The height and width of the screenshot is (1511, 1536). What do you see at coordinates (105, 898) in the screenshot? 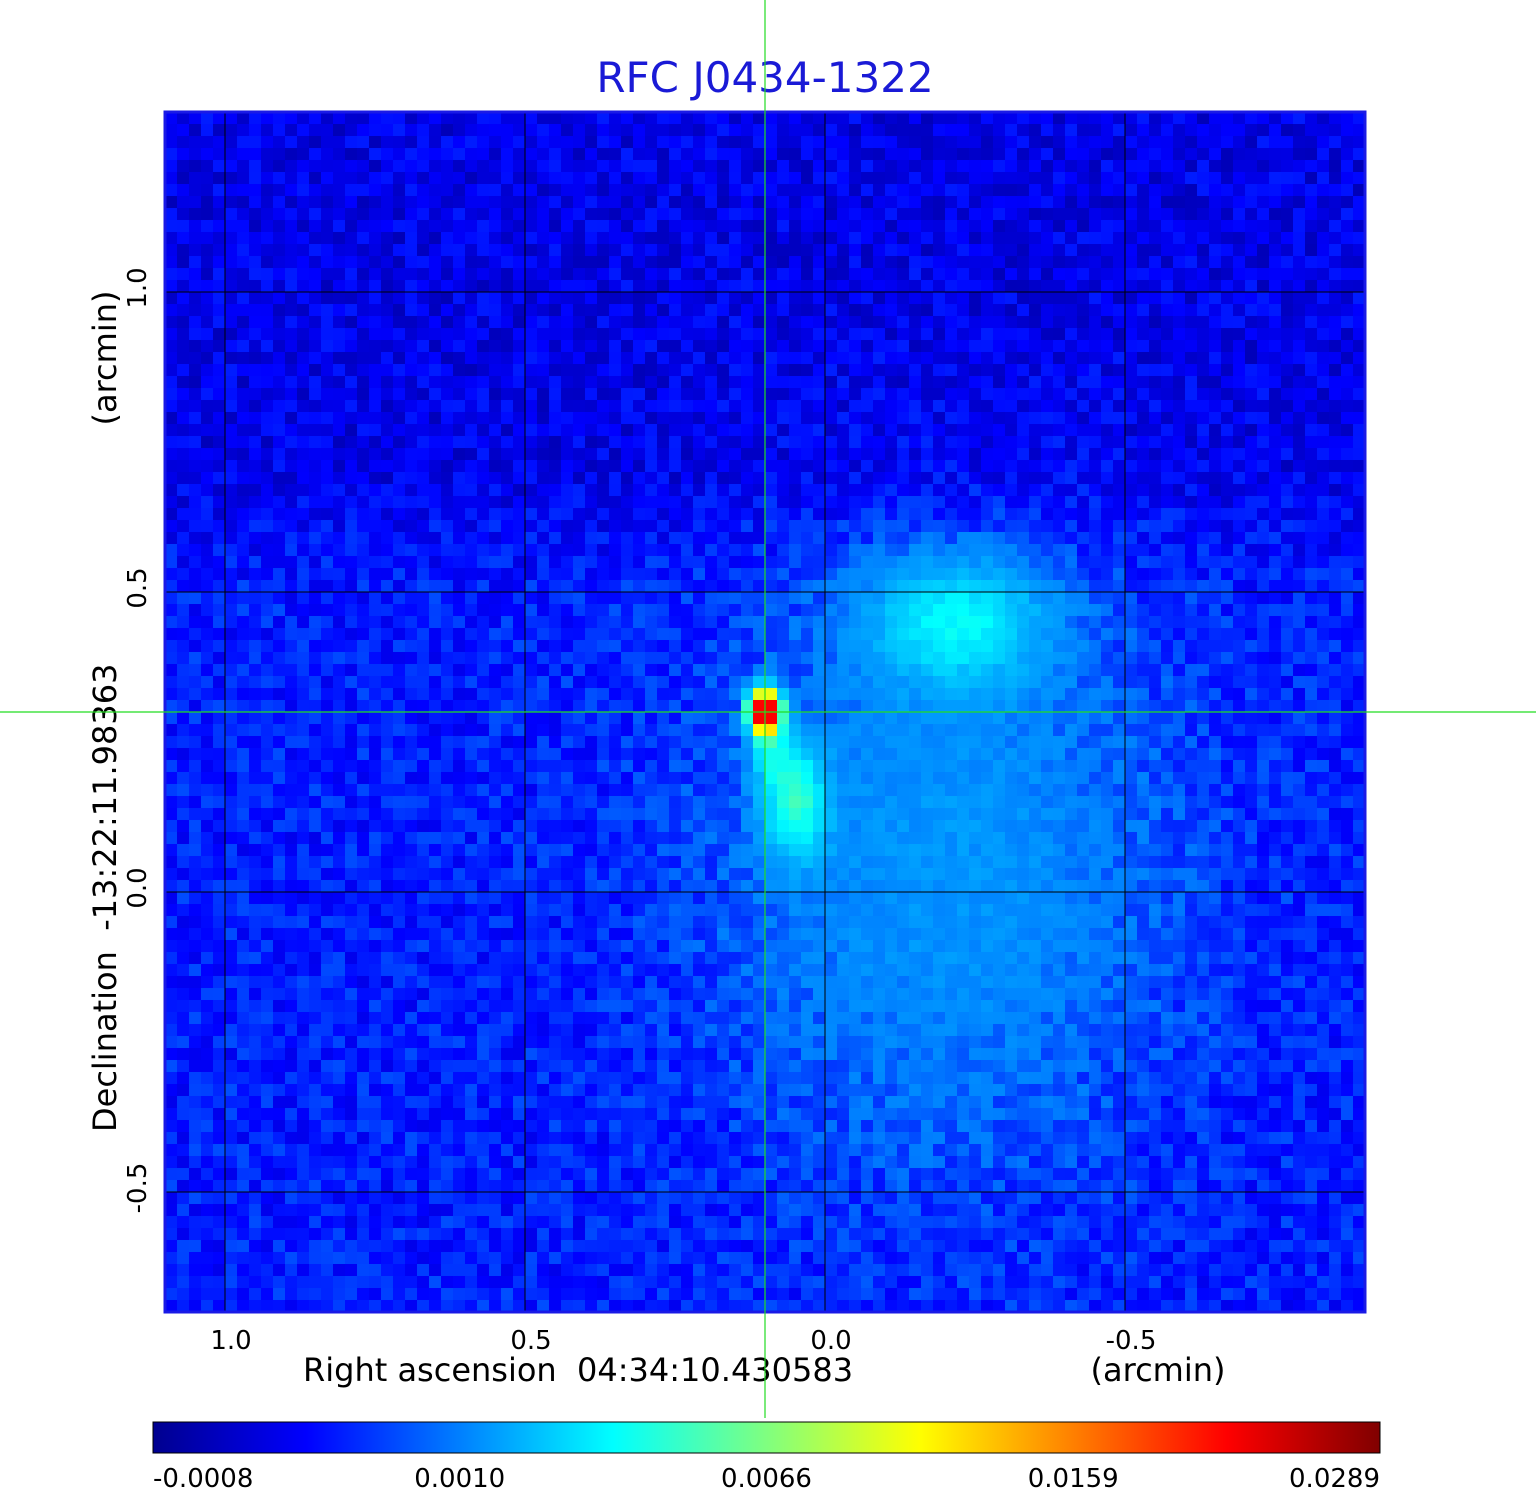
I see `y-axis-label: Declination -13:22:11.98363` at bounding box center [105, 898].